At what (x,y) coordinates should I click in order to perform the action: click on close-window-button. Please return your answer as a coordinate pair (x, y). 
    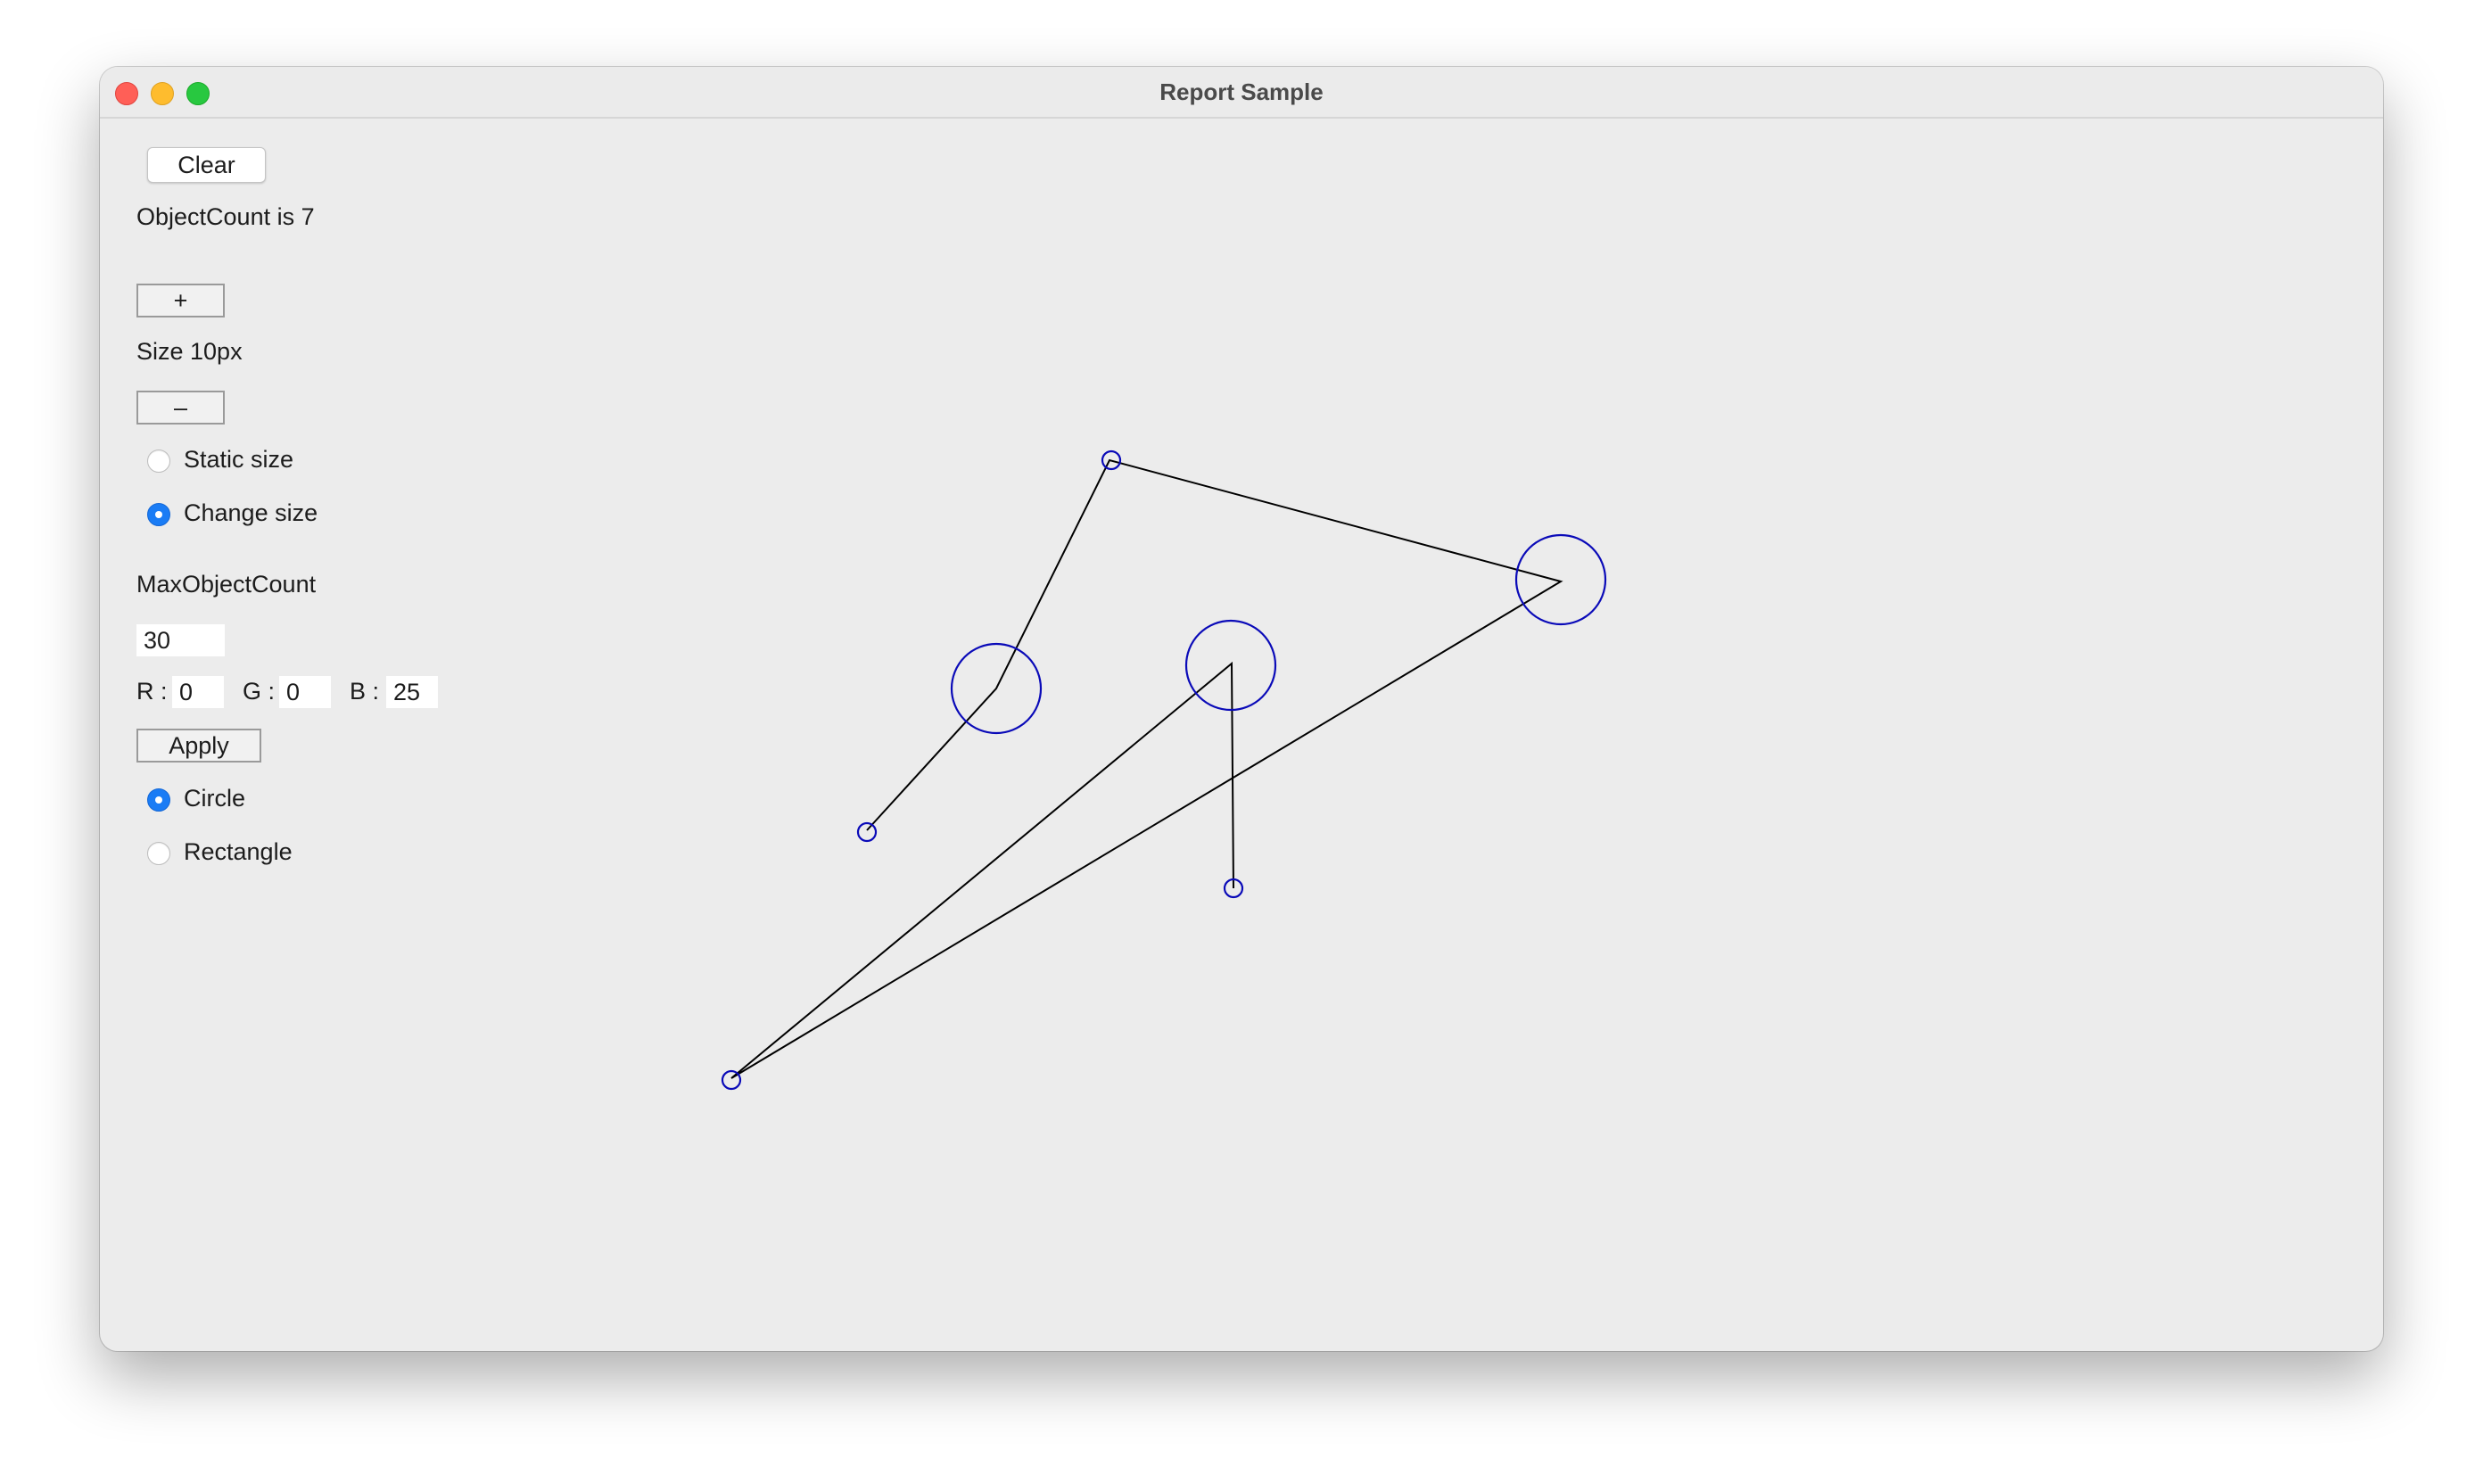
    Looking at the image, I should click on (126, 94).